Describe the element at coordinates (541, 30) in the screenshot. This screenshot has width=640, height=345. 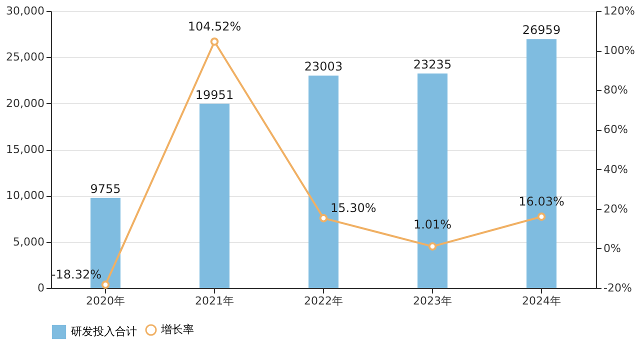
I see `data-label: 26959` at that location.